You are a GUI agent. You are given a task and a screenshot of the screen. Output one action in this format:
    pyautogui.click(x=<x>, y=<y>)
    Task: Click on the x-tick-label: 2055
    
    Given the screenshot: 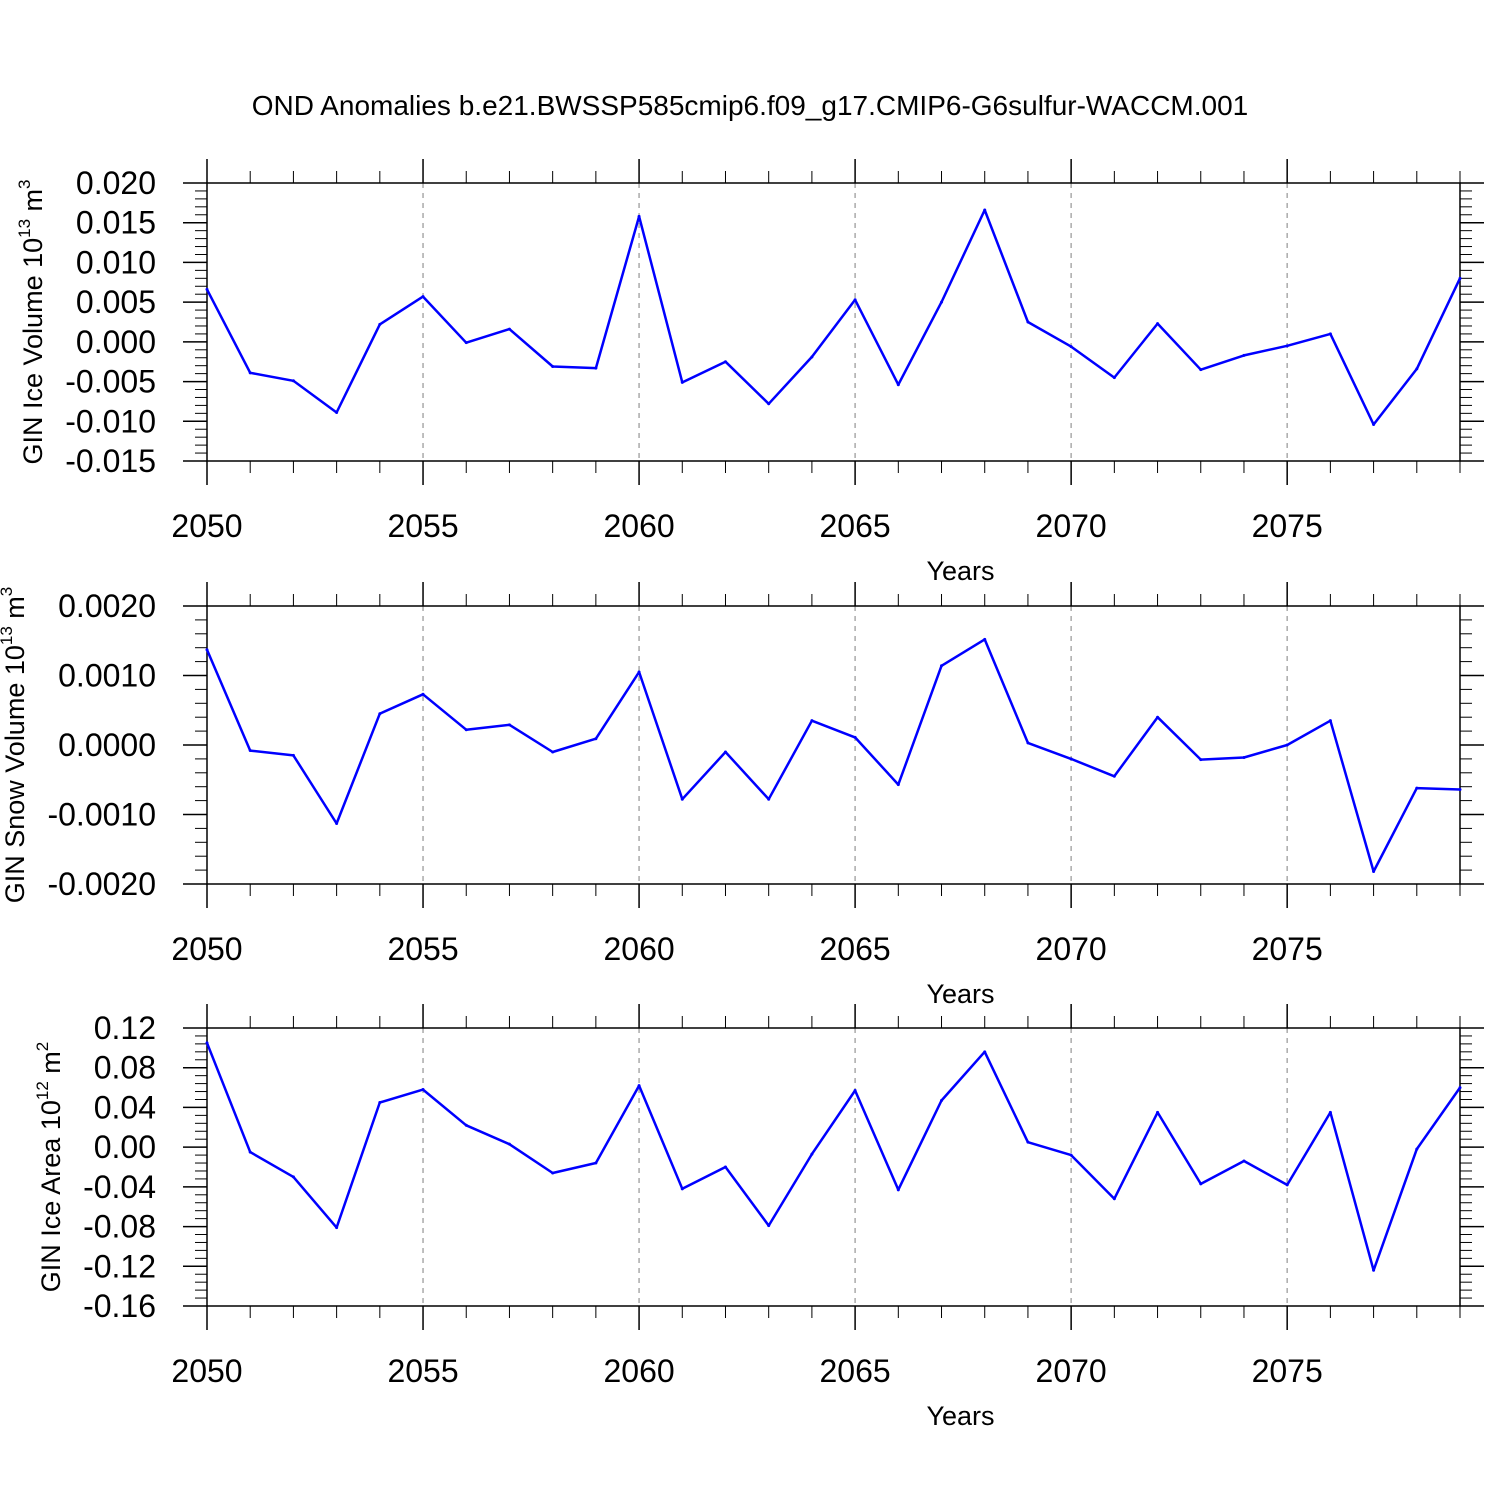 What is the action you would take?
    pyautogui.click(x=422, y=526)
    